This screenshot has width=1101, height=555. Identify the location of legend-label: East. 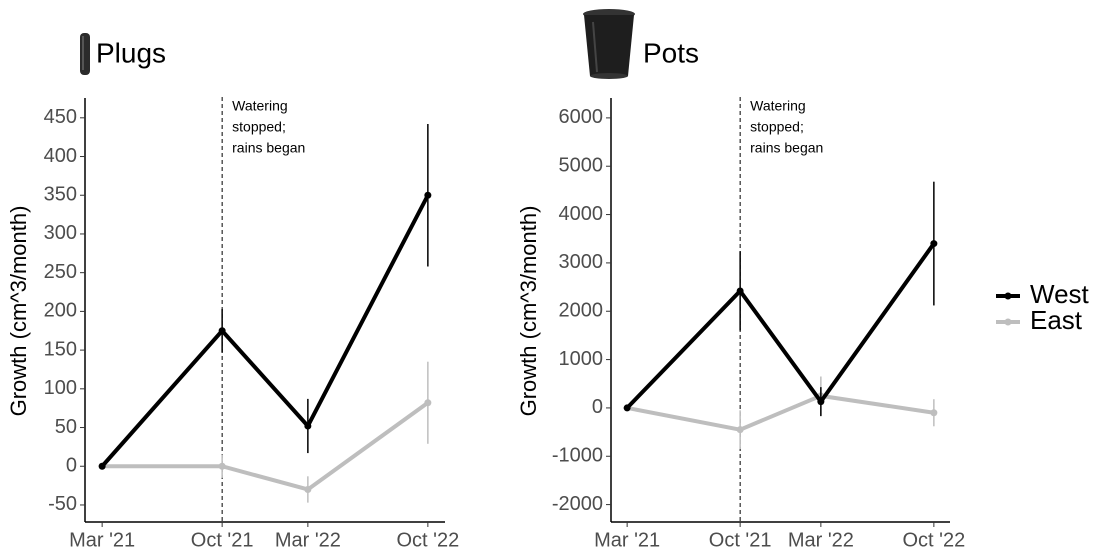
(1056, 320).